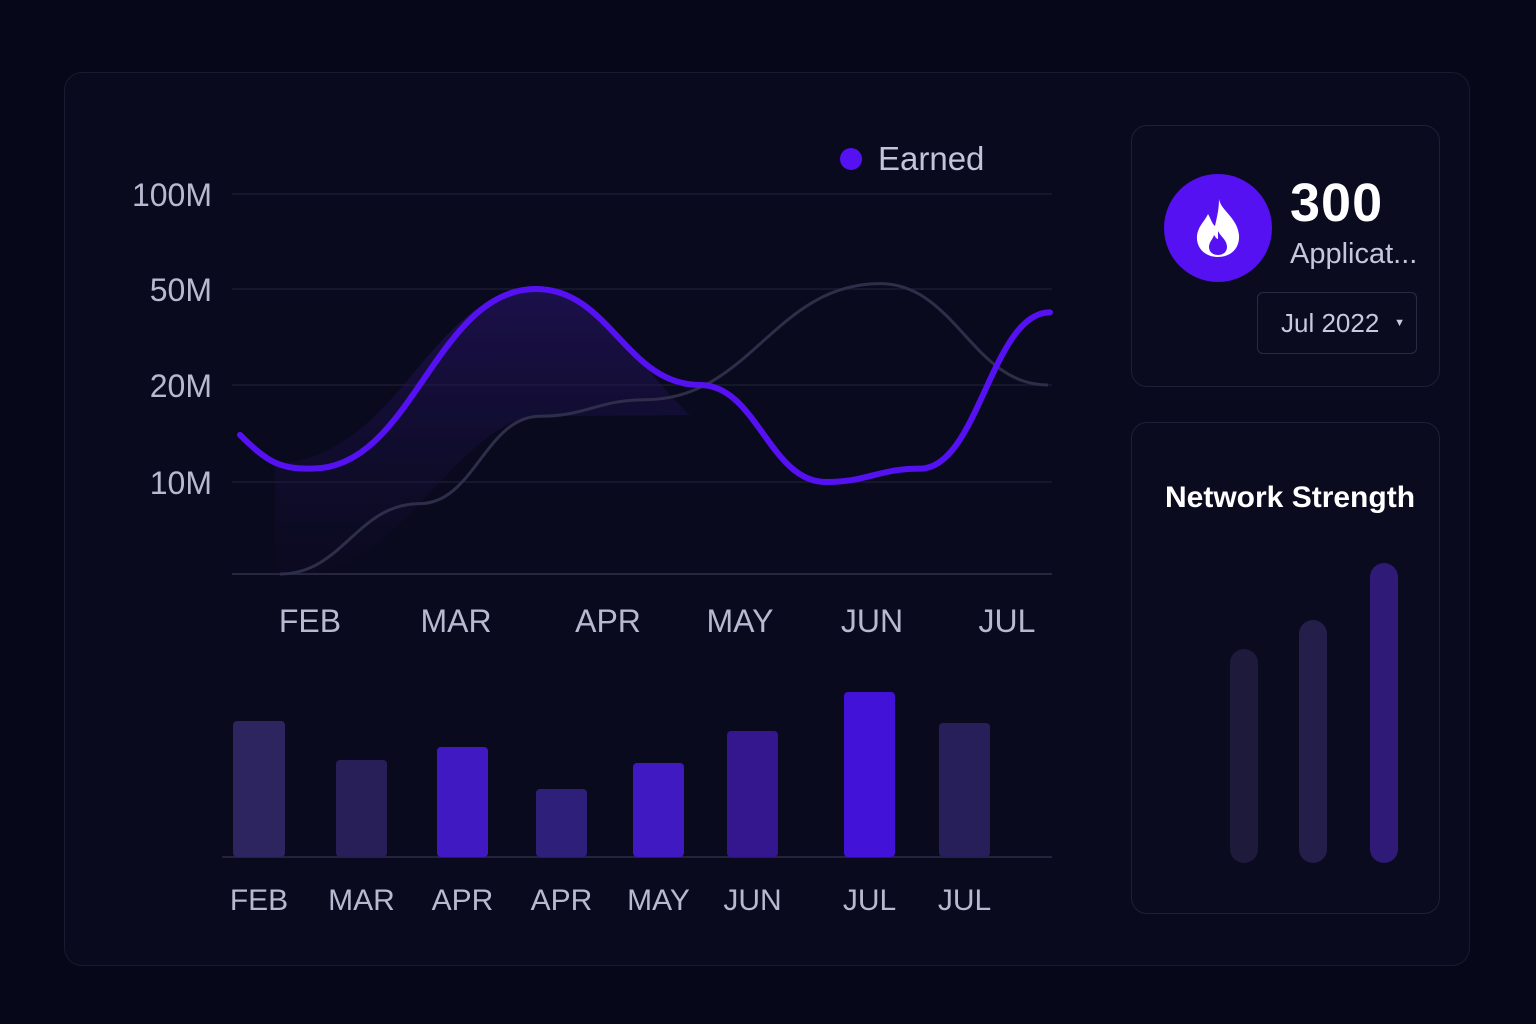  Describe the element at coordinates (181, 290) in the screenshot. I see `y-tick-label: 50M` at that location.